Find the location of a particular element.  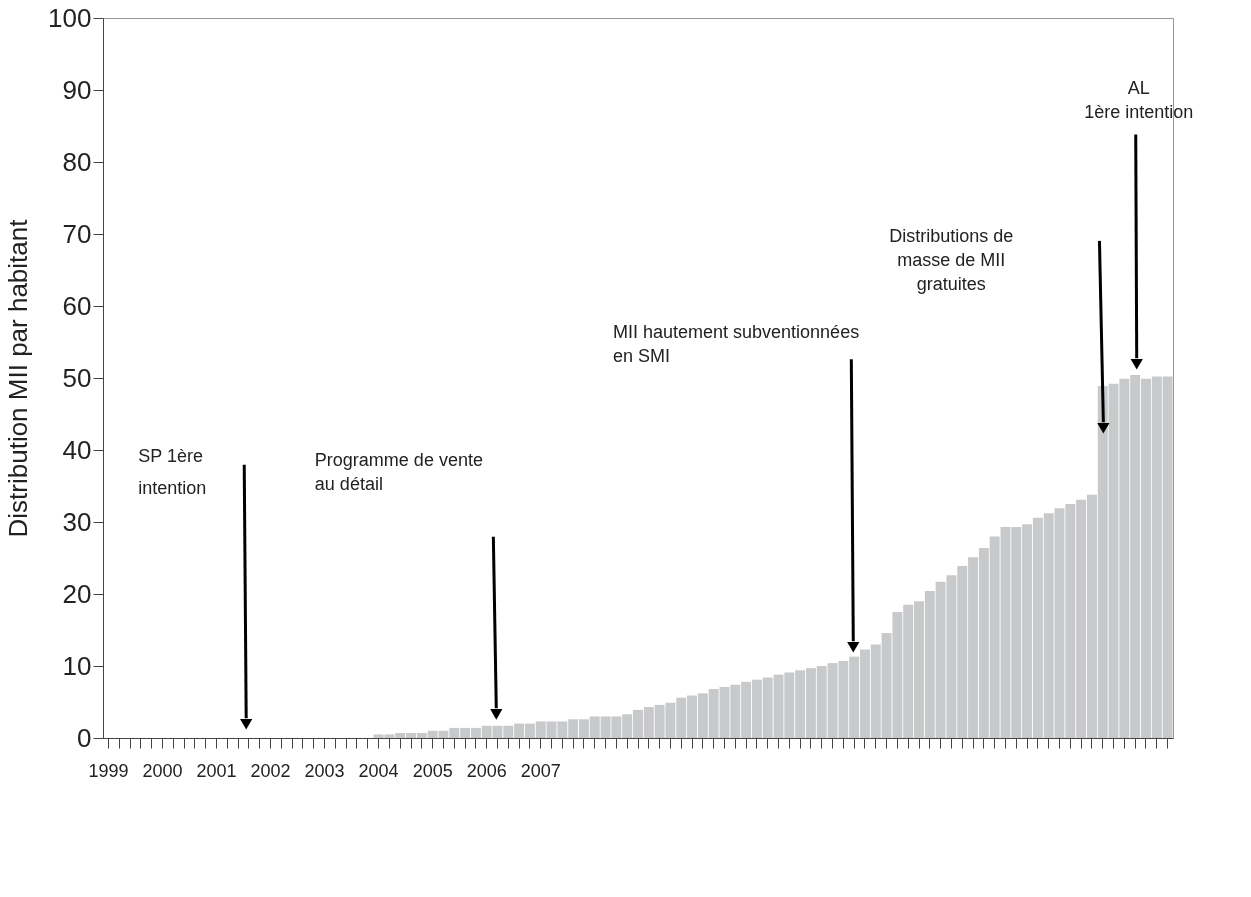

y-tick-label: 80 is located at coordinates (77, 161).